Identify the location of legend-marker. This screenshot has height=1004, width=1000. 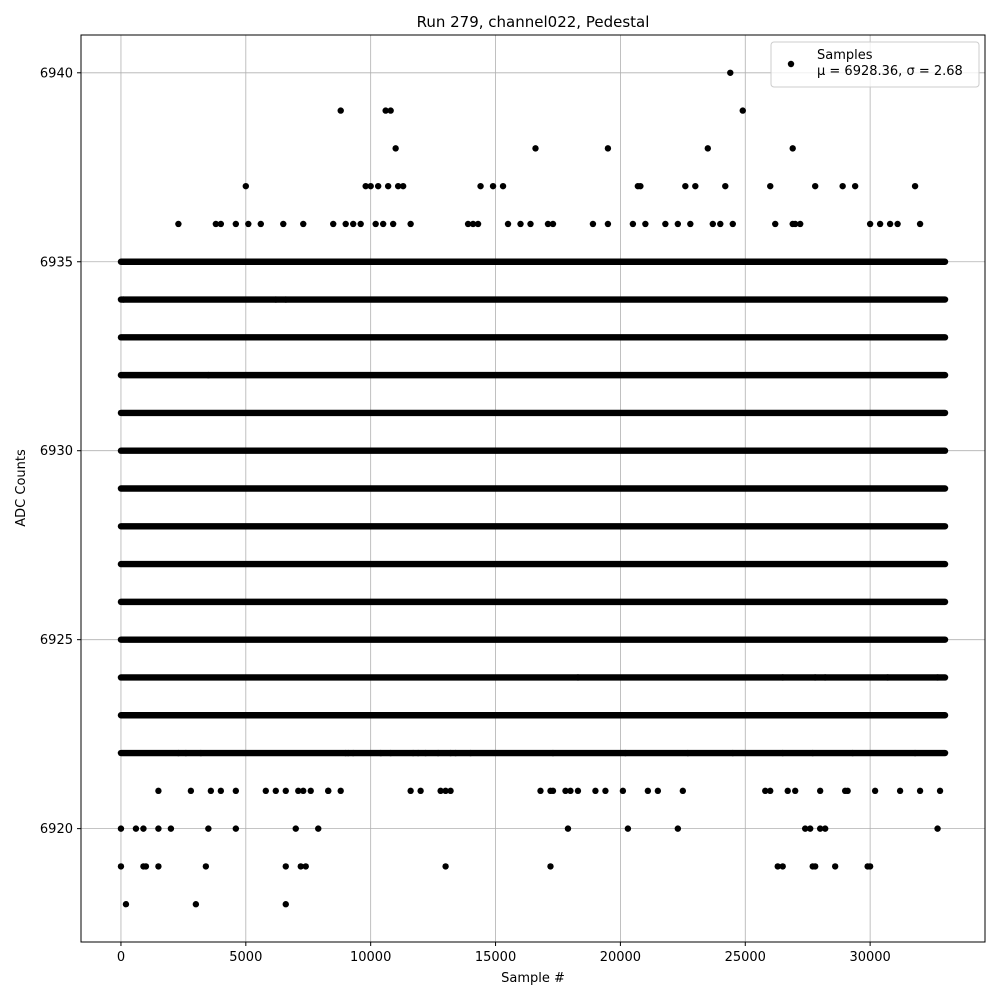
(791, 64).